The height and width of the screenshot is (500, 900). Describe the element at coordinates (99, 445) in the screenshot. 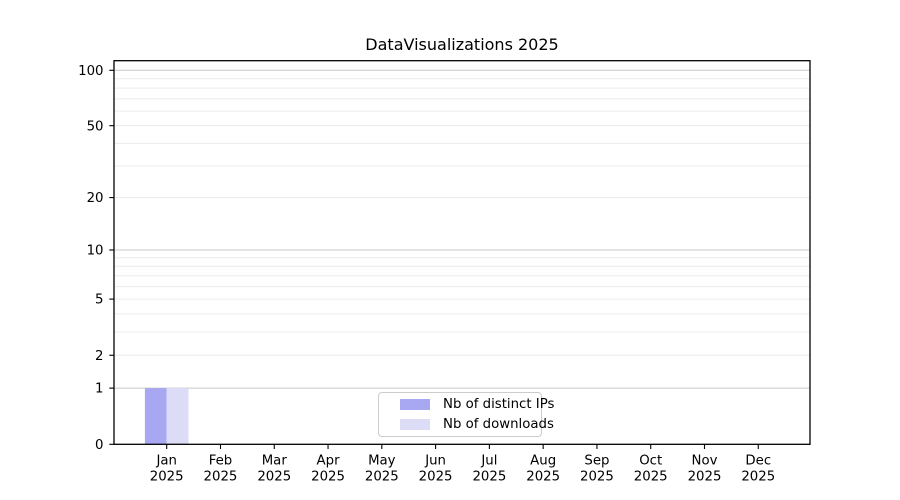

I see `y-tick-label: 0` at that location.